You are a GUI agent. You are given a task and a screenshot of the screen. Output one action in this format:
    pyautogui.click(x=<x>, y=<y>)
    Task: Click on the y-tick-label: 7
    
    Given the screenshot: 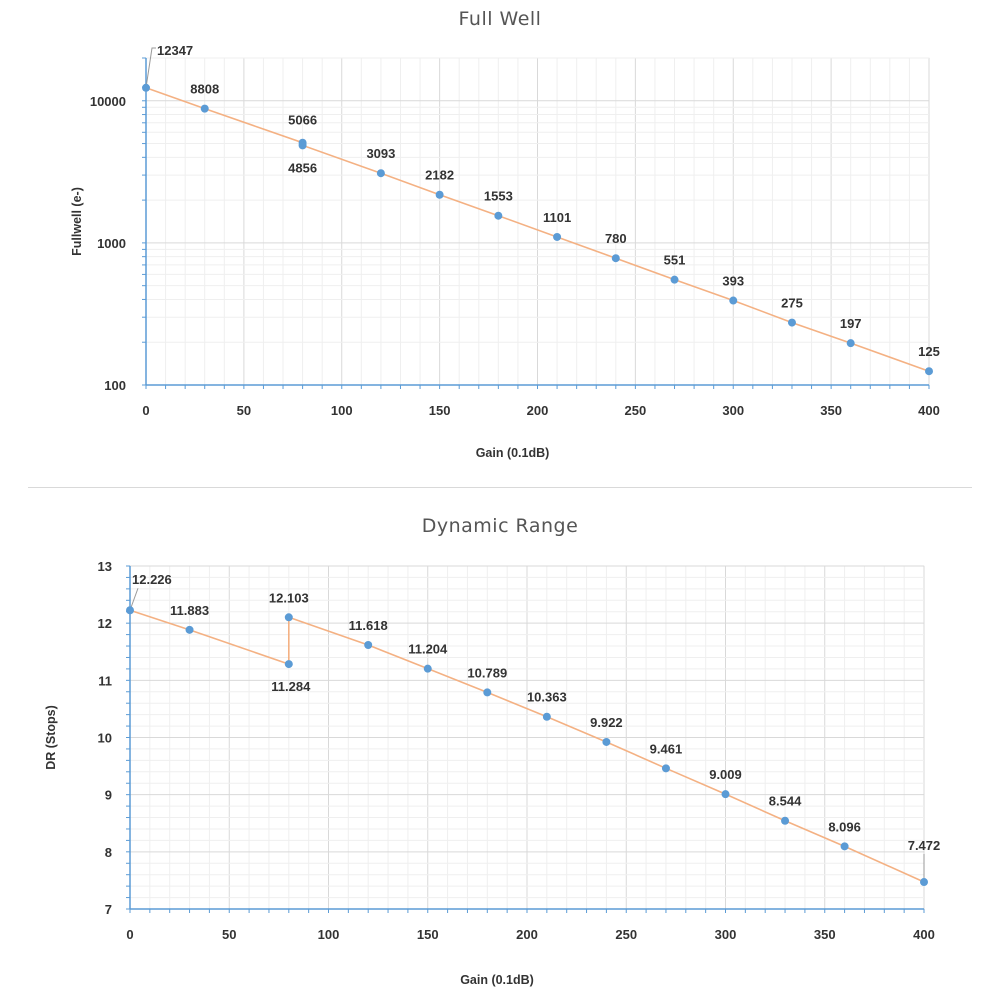 What is the action you would take?
    pyautogui.click(x=108, y=909)
    